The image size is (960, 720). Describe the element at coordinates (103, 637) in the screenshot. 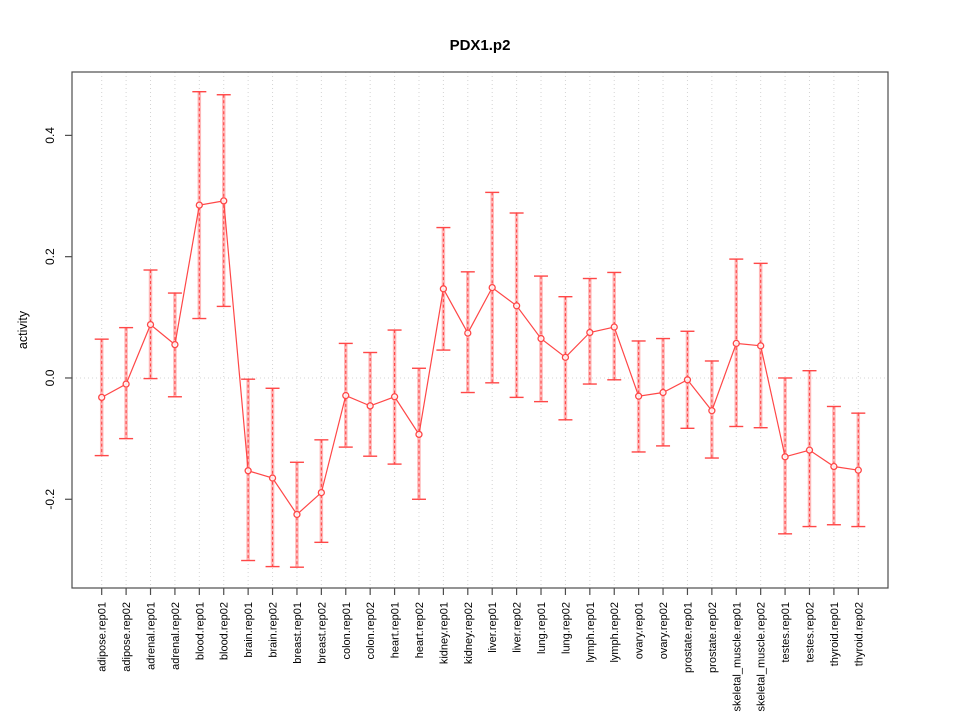

I see `x-tick-label: adipose.rep01` at that location.